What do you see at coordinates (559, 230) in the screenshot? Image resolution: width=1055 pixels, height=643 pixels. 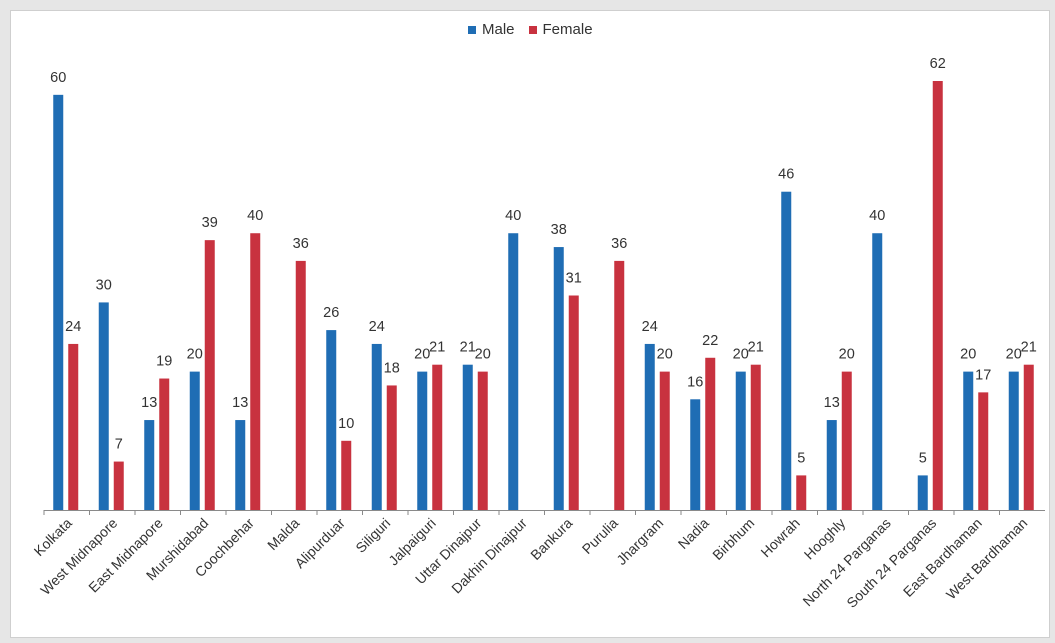 I see `data-label-male: 38` at bounding box center [559, 230].